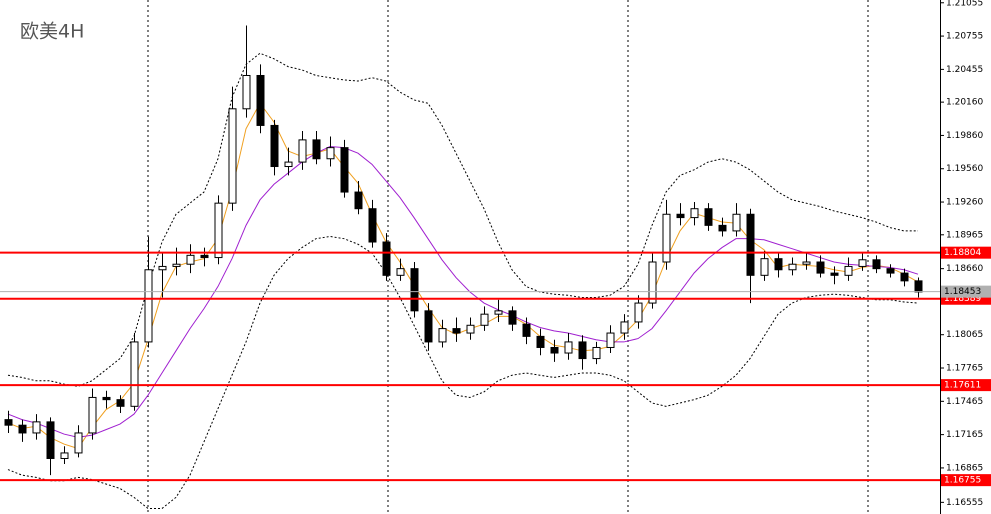  What do you see at coordinates (964, 435) in the screenshot?
I see `y-tick-label: 1.17165` at bounding box center [964, 435].